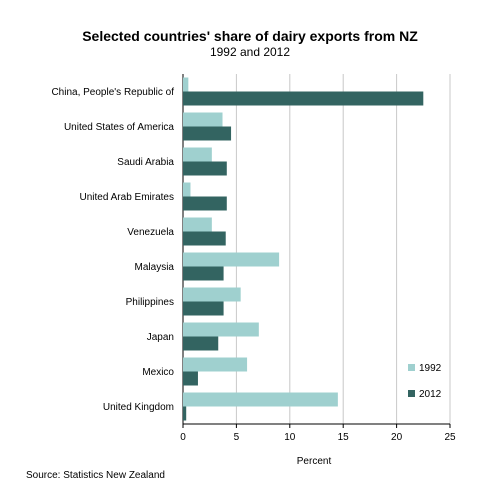  Describe the element at coordinates (314, 461) in the screenshot. I see `x-axis-label: Percent` at that location.